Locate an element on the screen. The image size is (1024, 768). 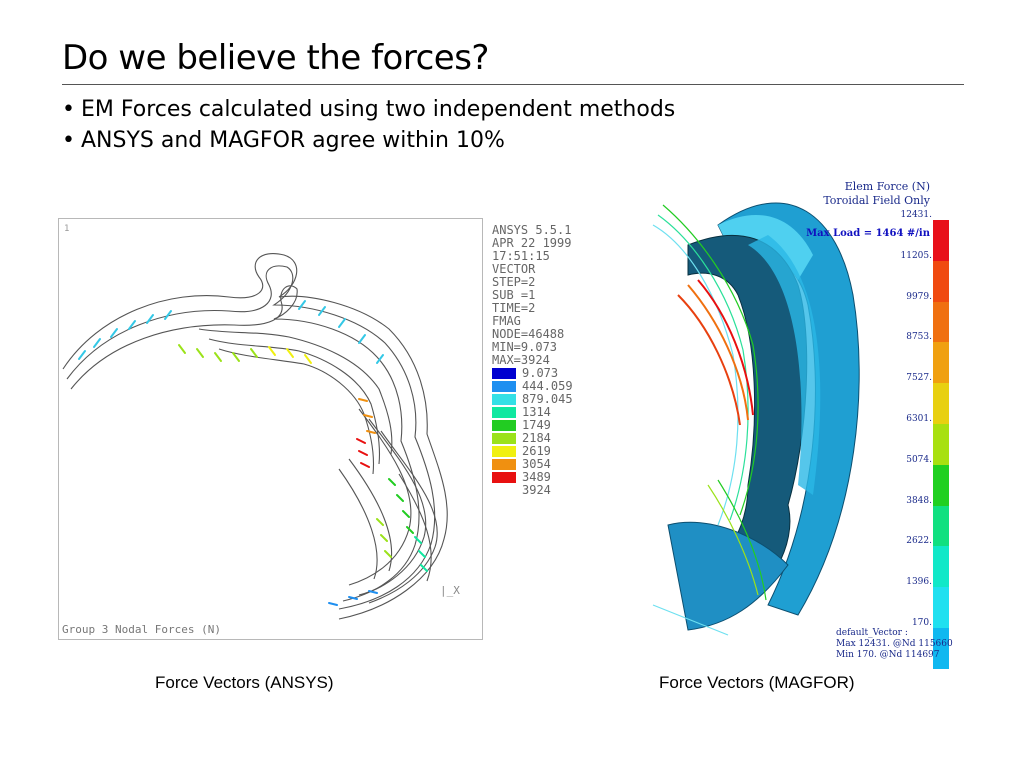
magfor-legend-title: Elem Force (N) is located at coordinates (887, 186).